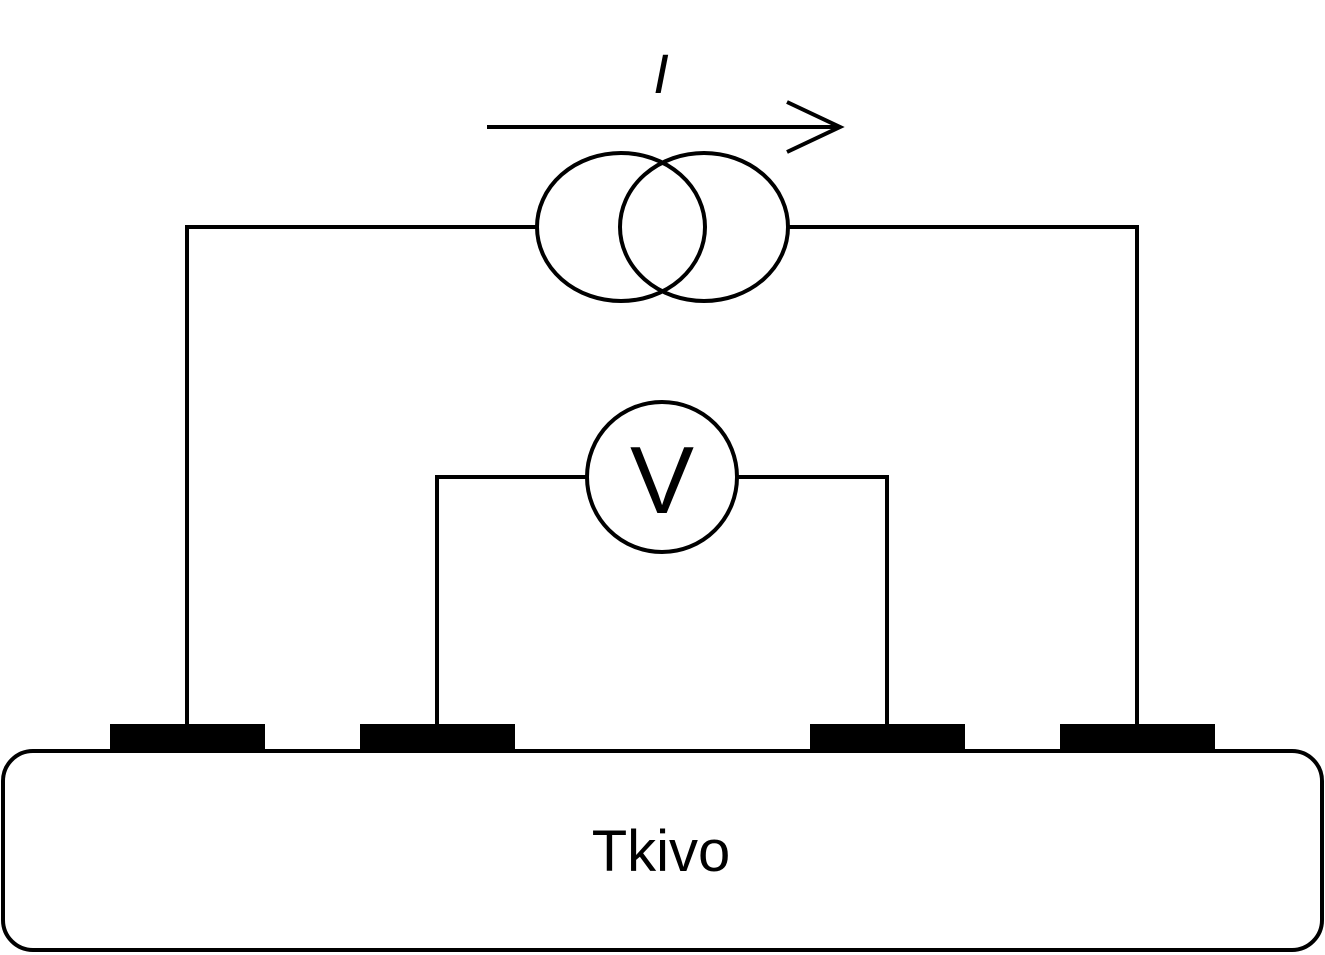 The image size is (1325, 955). I want to click on outer-wire-right, so click(963, 475).